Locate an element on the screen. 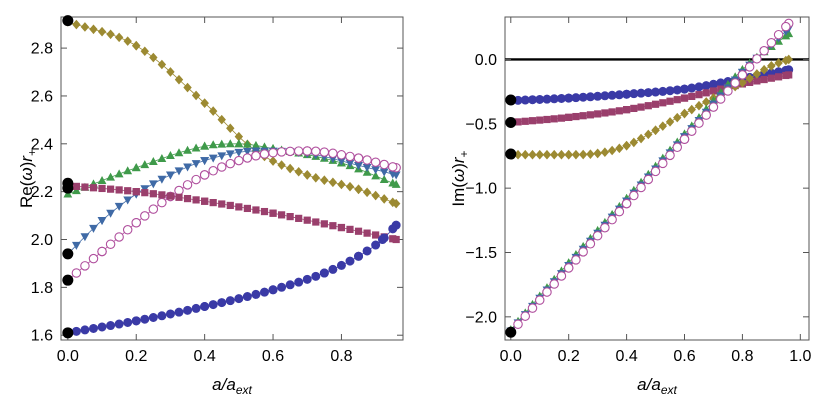 The image size is (830, 416). y-axis-title: Re(ω)r+ is located at coordinates (28, 178).